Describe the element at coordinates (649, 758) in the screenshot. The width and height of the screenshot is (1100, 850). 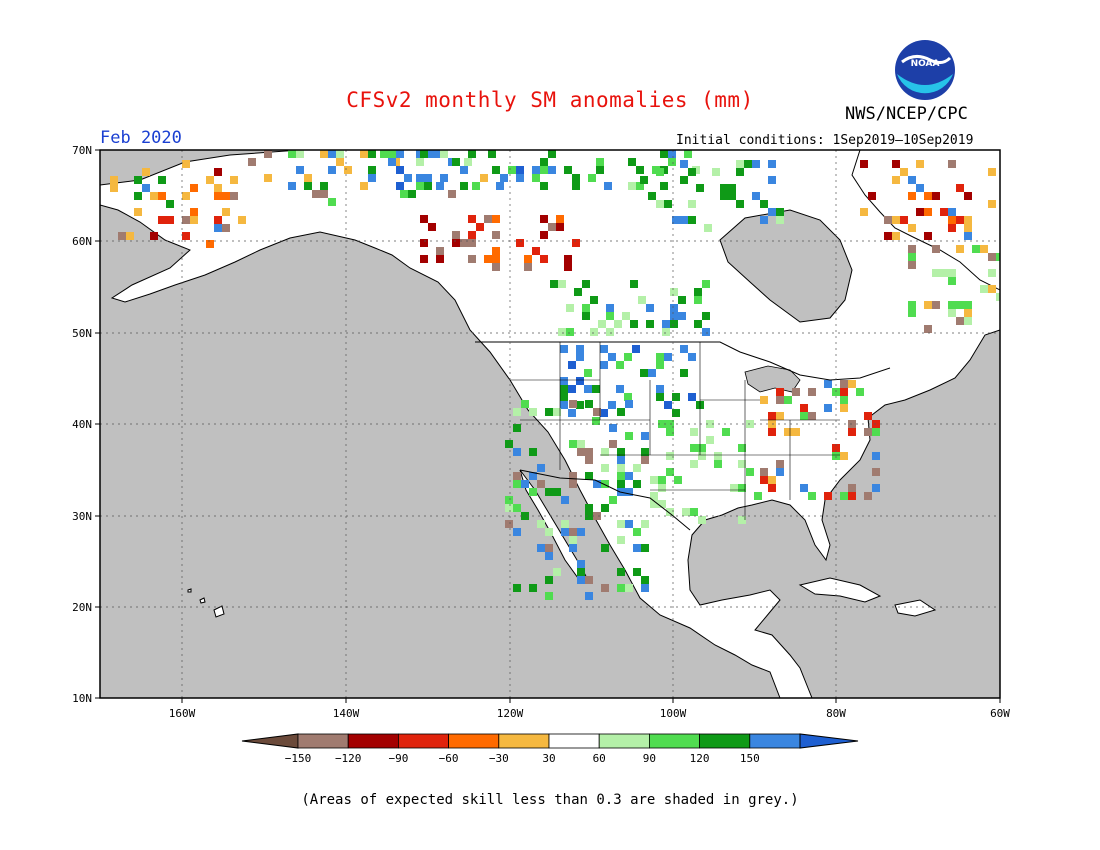
I see `colorbar-label: 90` at that location.